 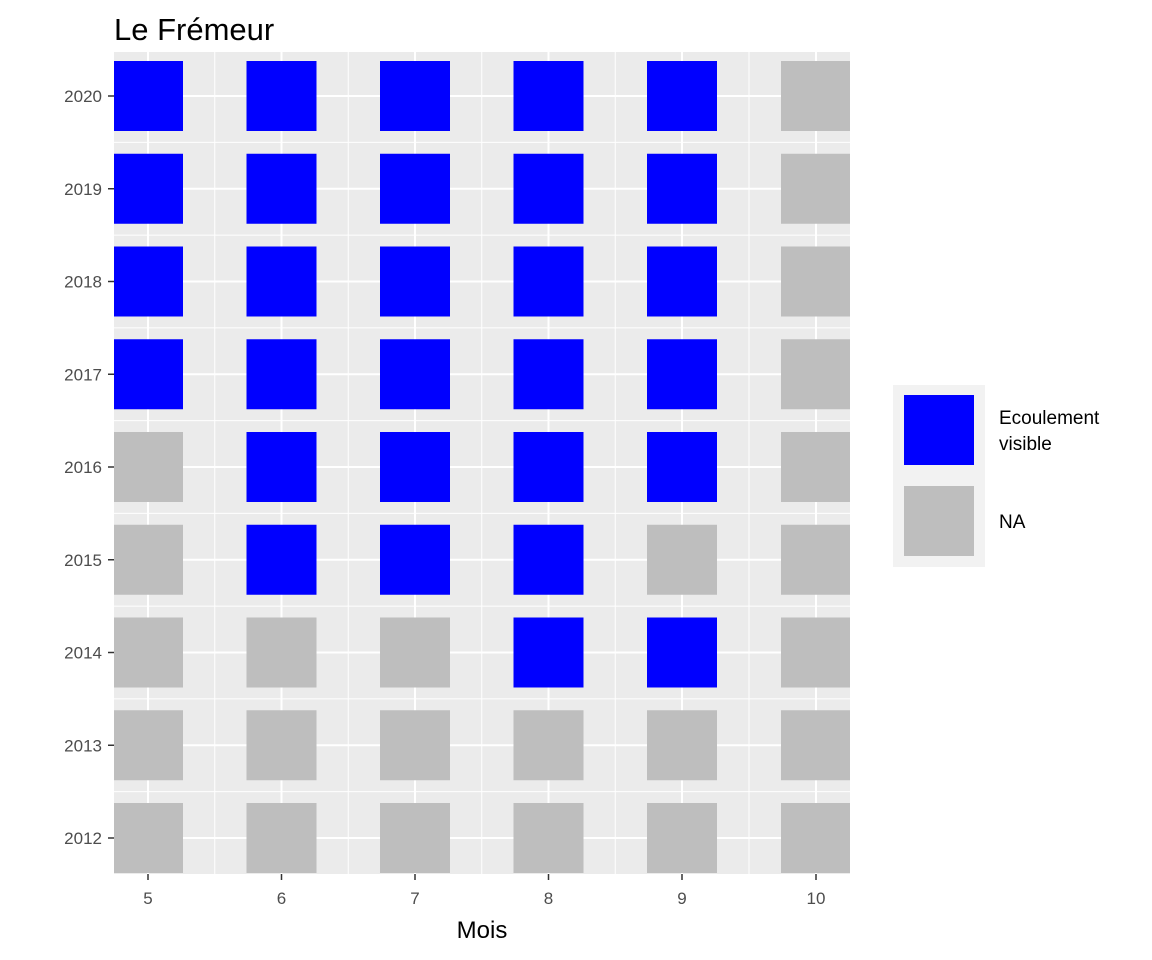 What do you see at coordinates (1012, 522) in the screenshot?
I see `legend-label: NA` at bounding box center [1012, 522].